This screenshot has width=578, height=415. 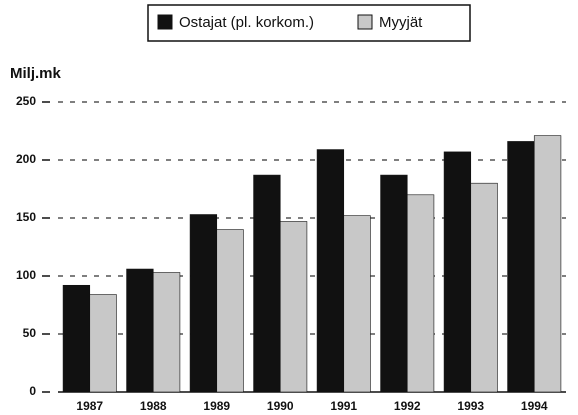 What do you see at coordinates (280, 406) in the screenshot?
I see `x-tick-label: 1990` at bounding box center [280, 406].